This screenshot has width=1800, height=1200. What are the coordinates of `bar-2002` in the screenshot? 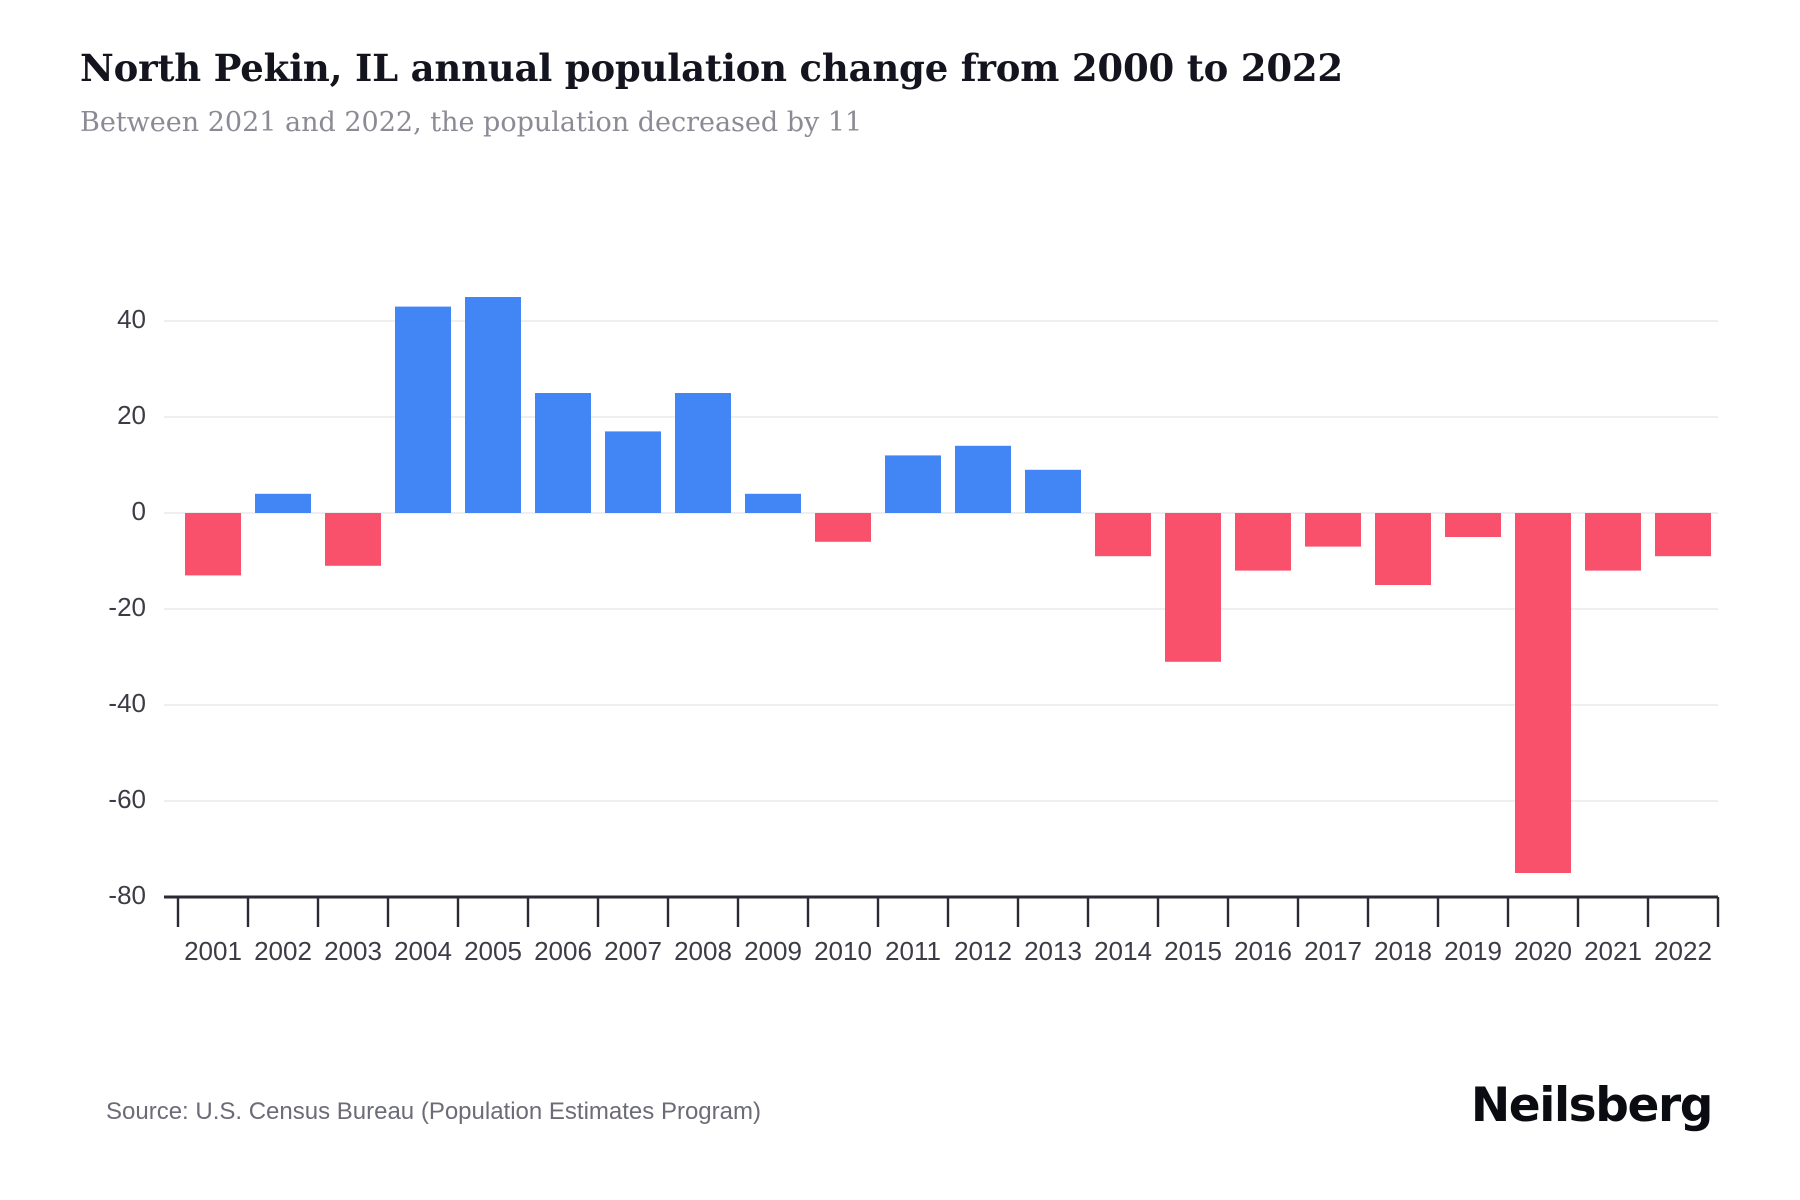 It's located at (283, 503).